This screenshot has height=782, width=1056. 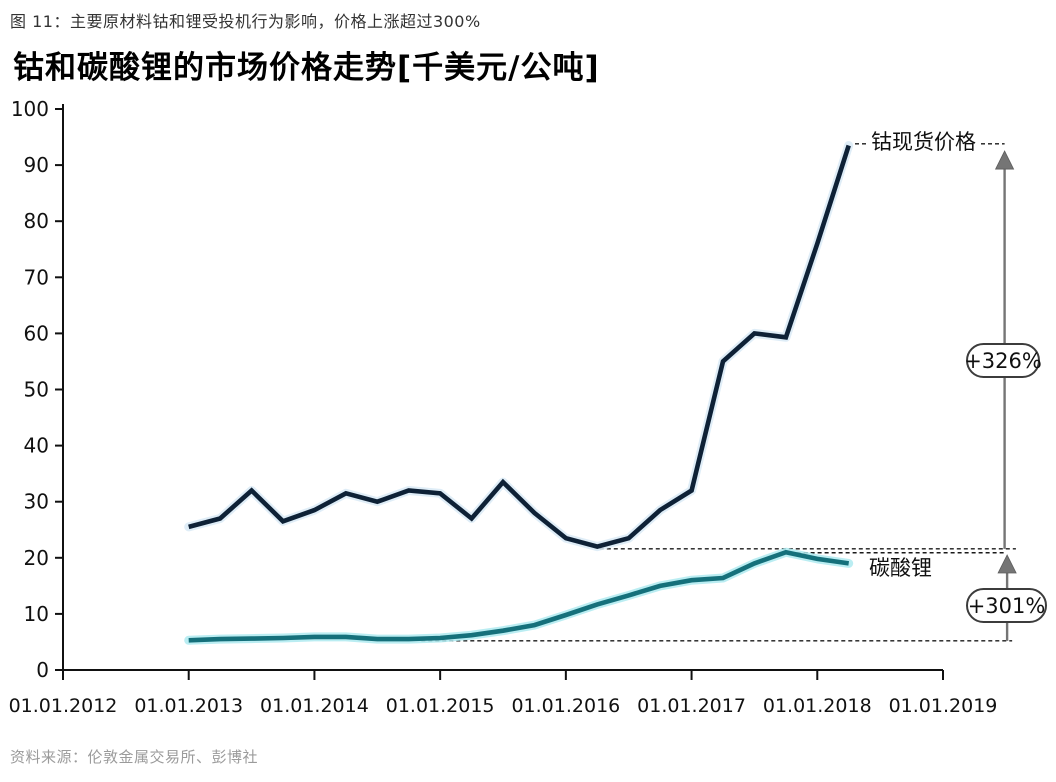 I want to click on y-axis-tick-label: 90, so click(x=36, y=165).